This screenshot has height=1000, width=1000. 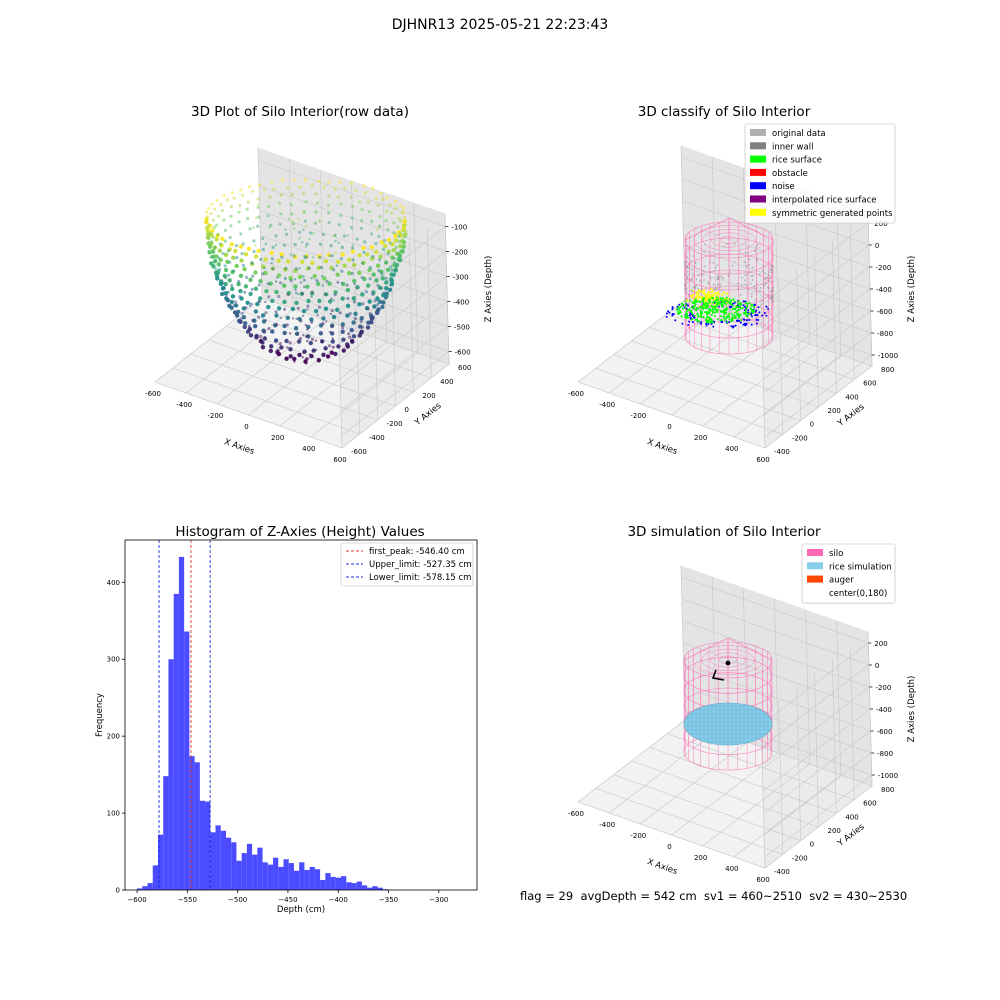 What do you see at coordinates (300, 532) in the screenshot?
I see `histogram-title: Histogram of Z-Axies (Height) Values` at bounding box center [300, 532].